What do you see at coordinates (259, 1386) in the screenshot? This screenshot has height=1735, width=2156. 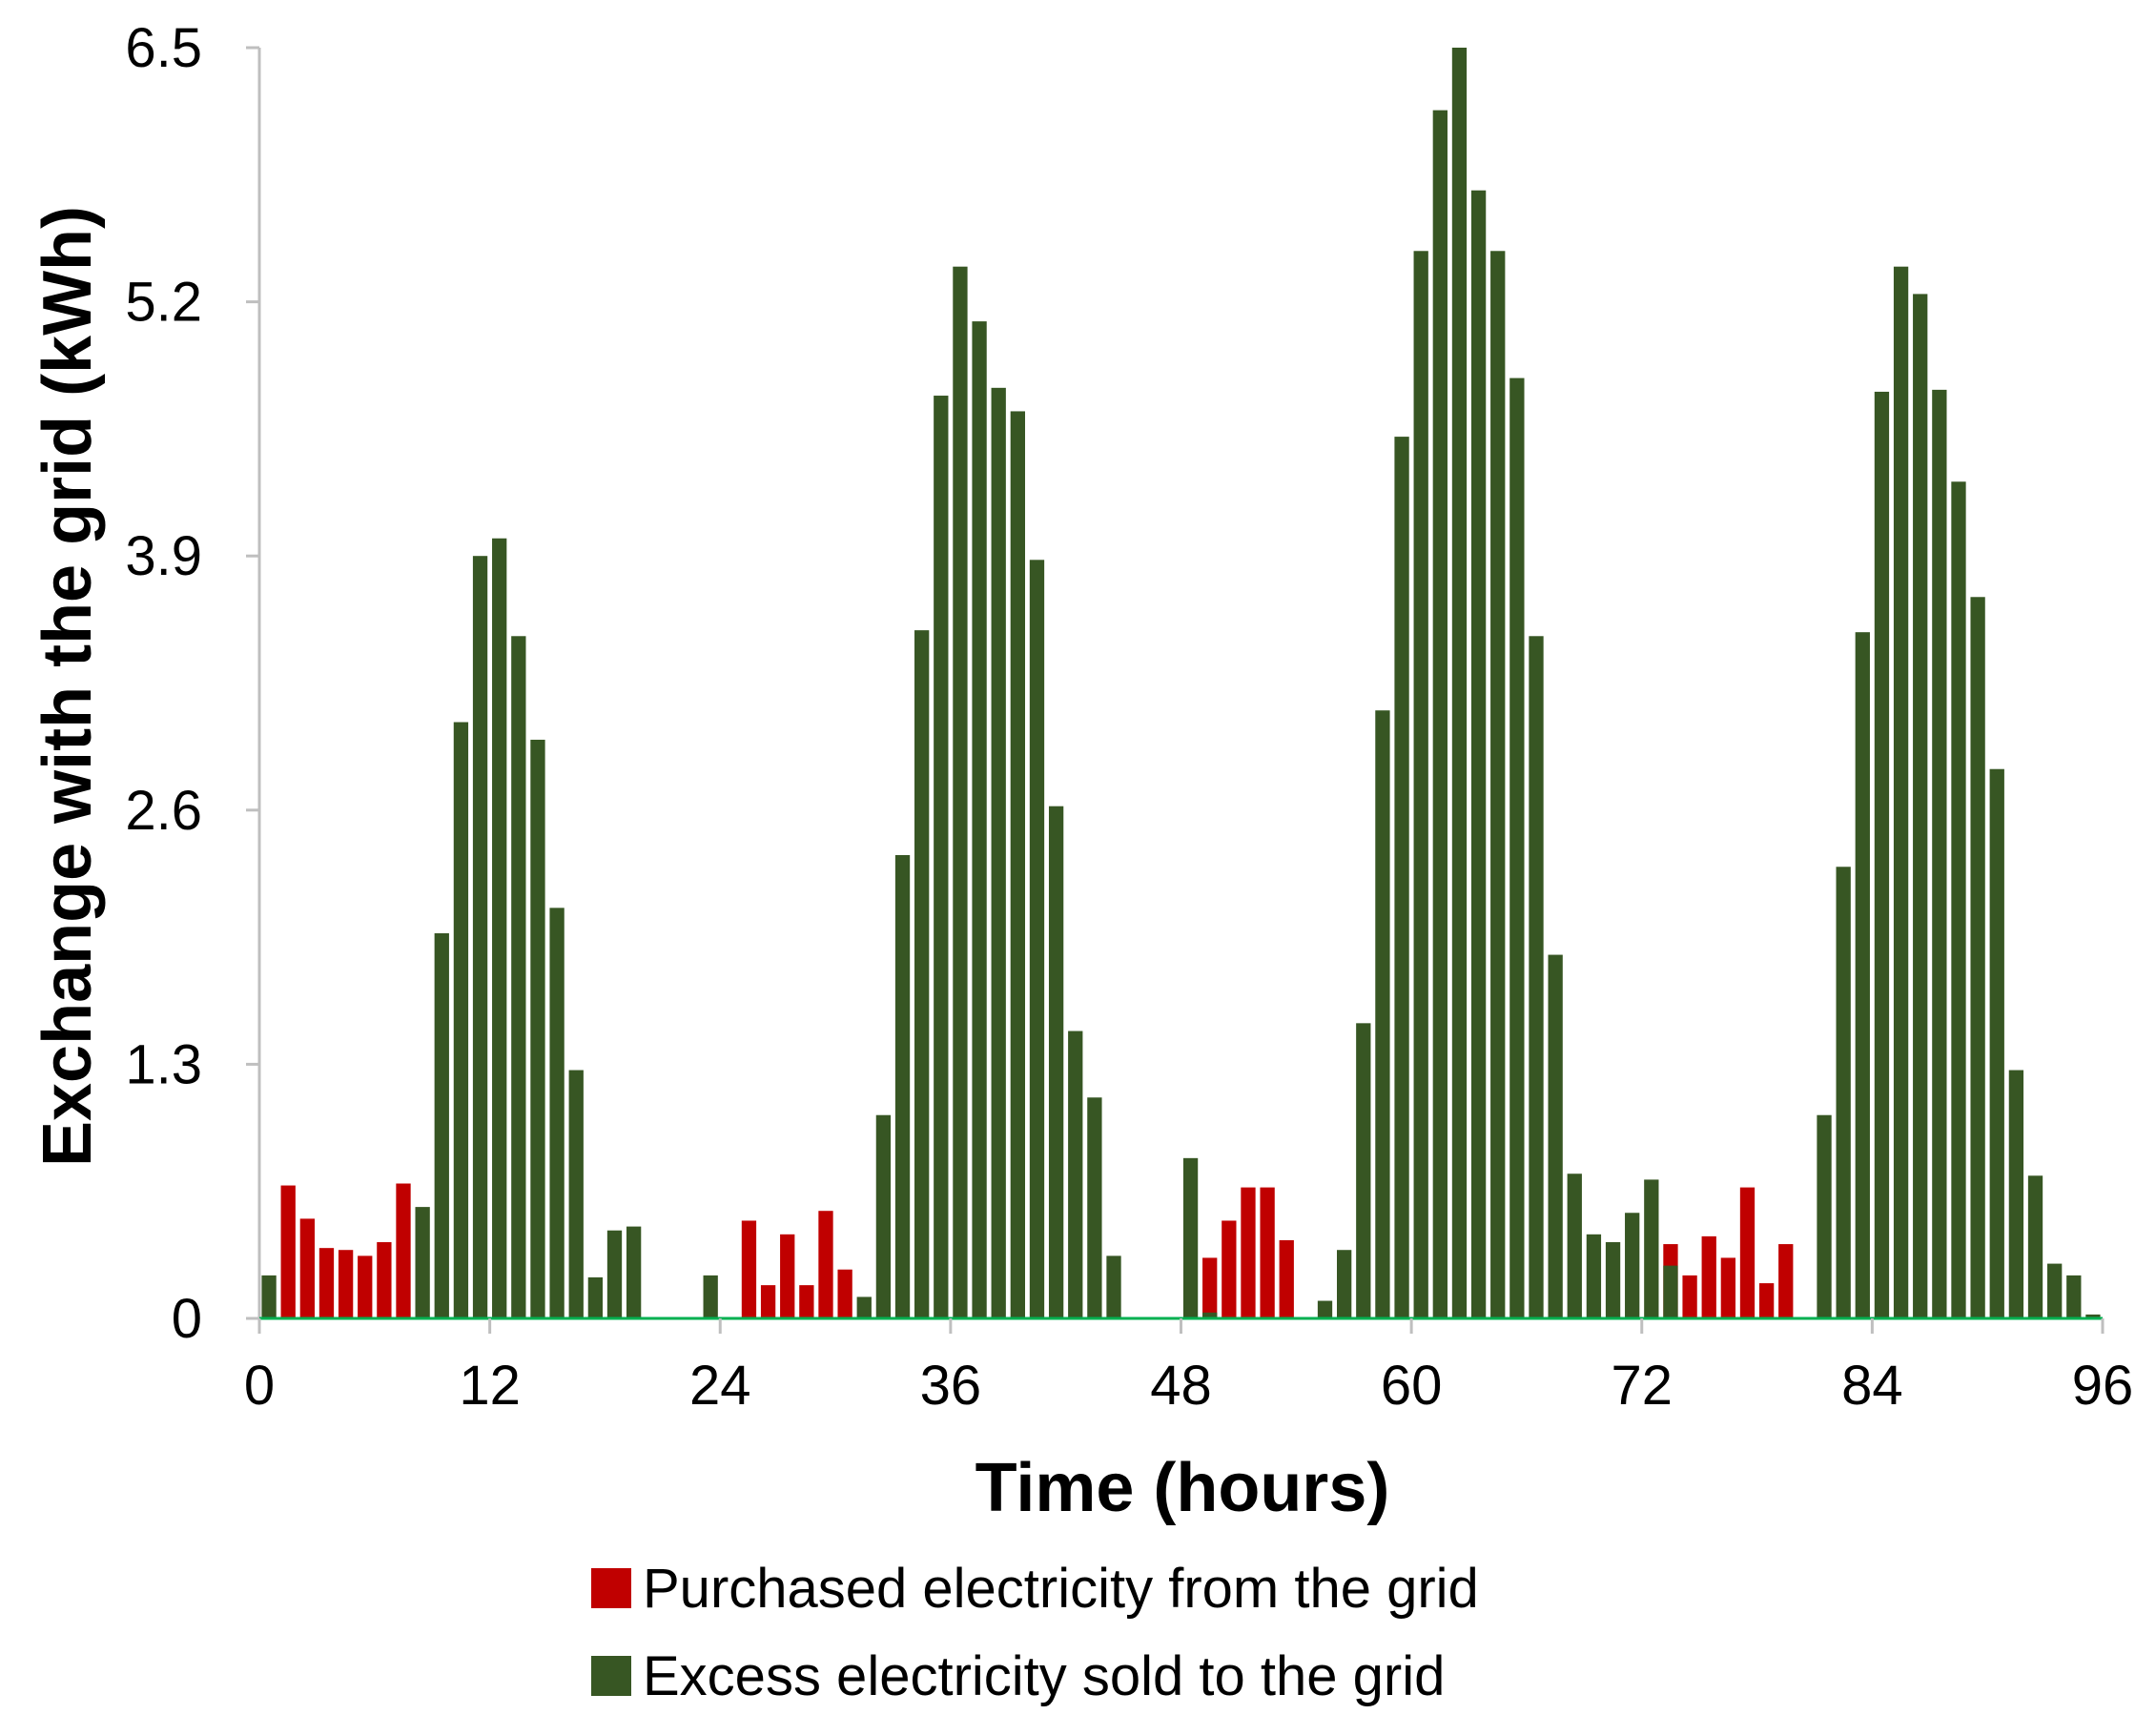 I see `x-tick-label: 0` at bounding box center [259, 1386].